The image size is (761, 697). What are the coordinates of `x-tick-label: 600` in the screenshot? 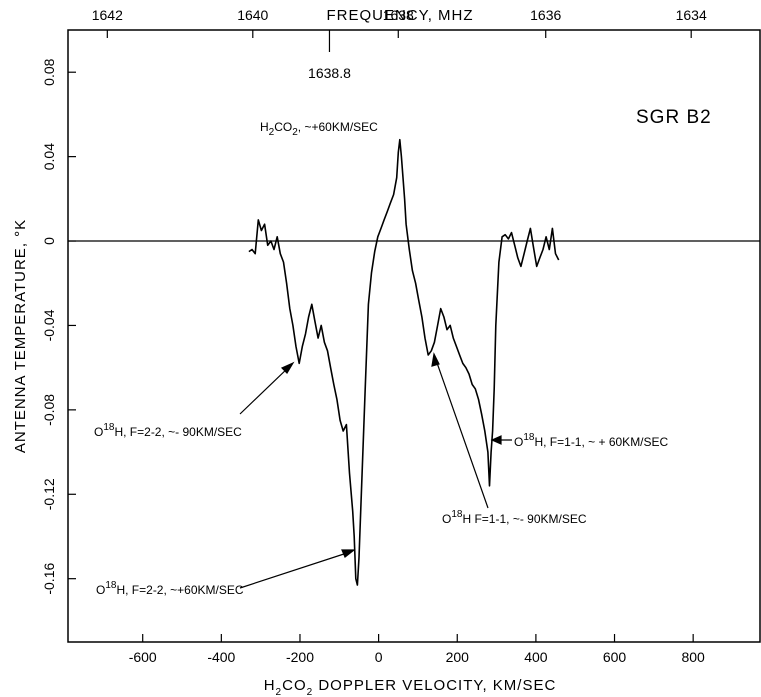 It's located at (615, 657).